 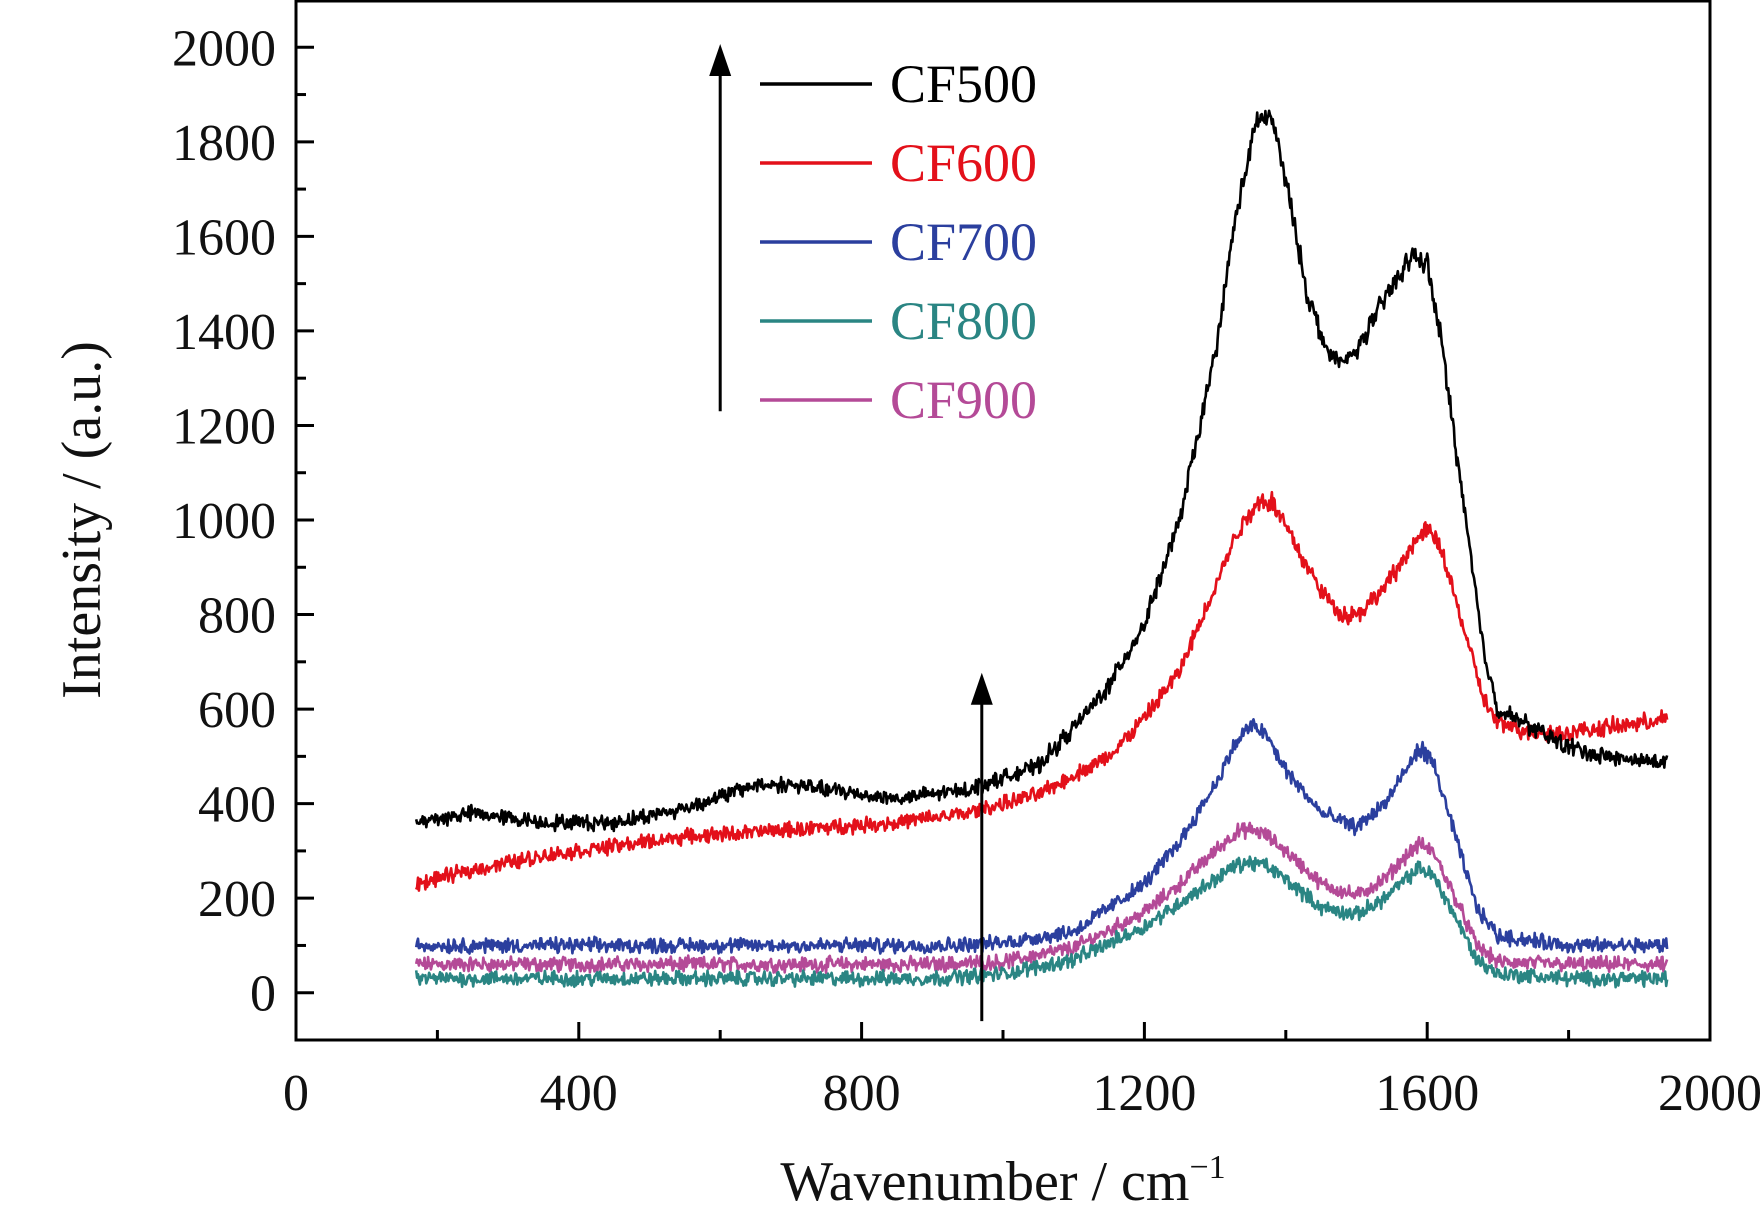 I want to click on legend-label: CF700, so click(x=963, y=242).